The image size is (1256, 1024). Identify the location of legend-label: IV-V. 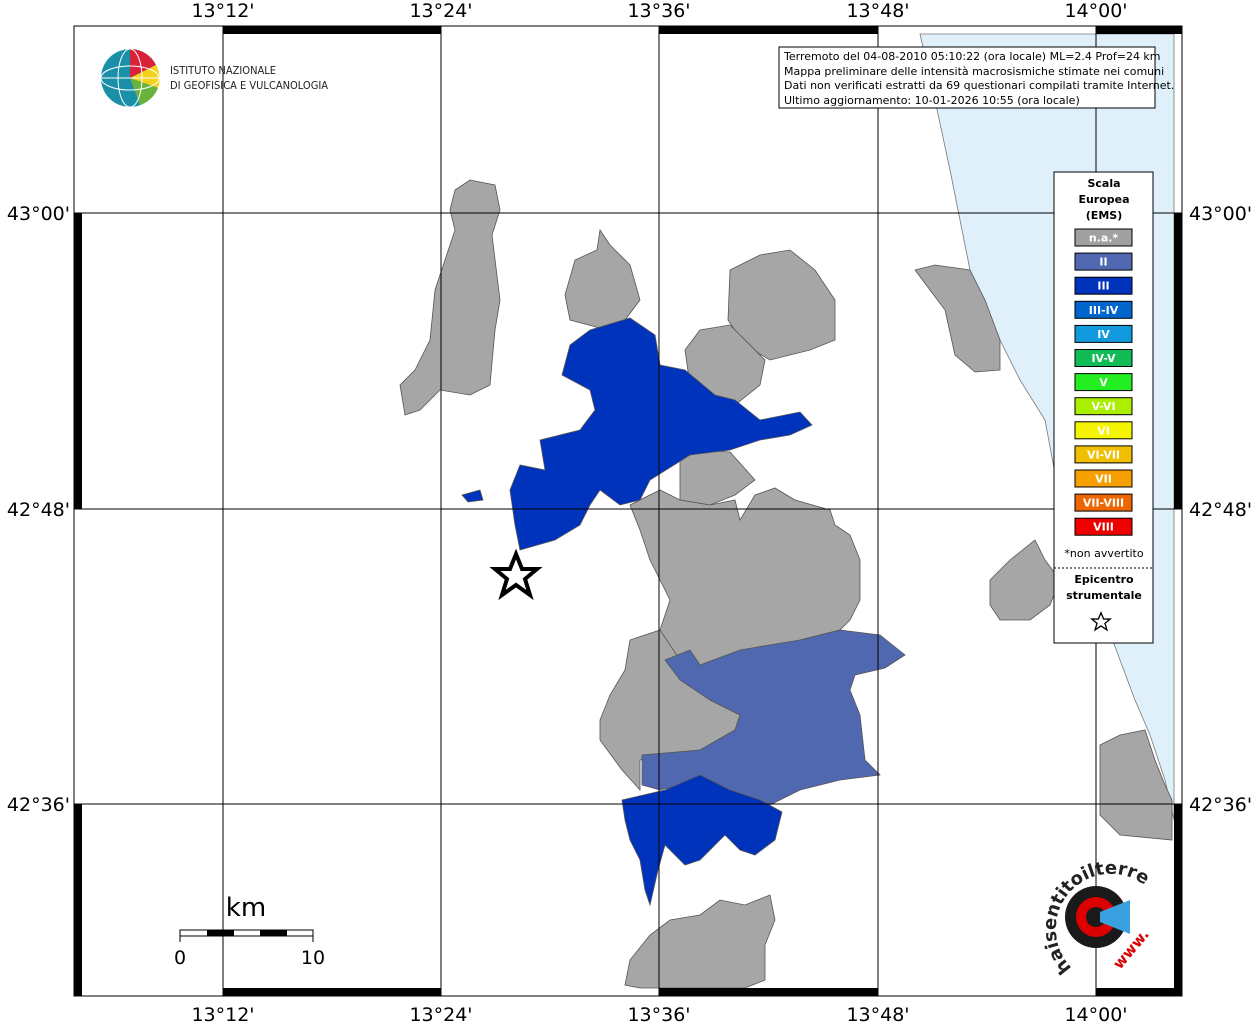
(1103, 358).